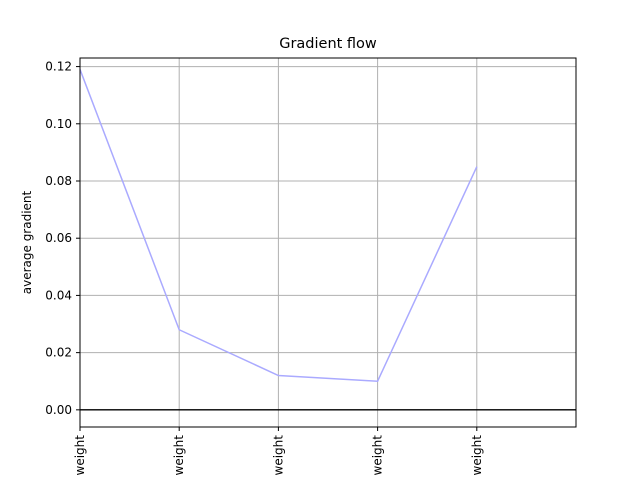 Image resolution: width=640 pixels, height=480 pixels. Describe the element at coordinates (58, 410) in the screenshot. I see `y-tick-label: 0.00` at that location.